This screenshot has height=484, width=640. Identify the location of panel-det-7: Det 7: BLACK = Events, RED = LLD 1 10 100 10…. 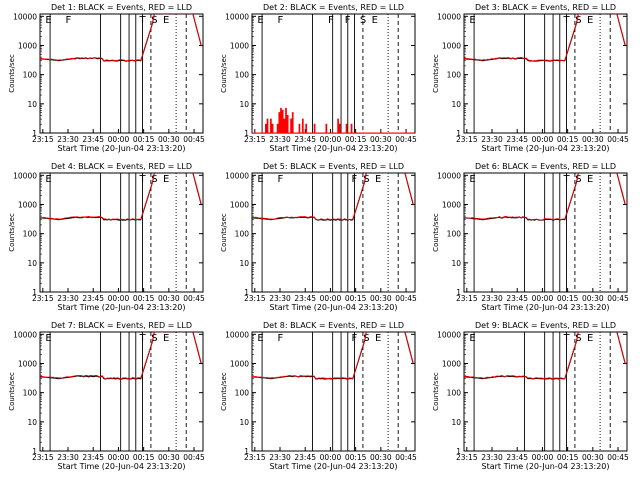
(106, 396).